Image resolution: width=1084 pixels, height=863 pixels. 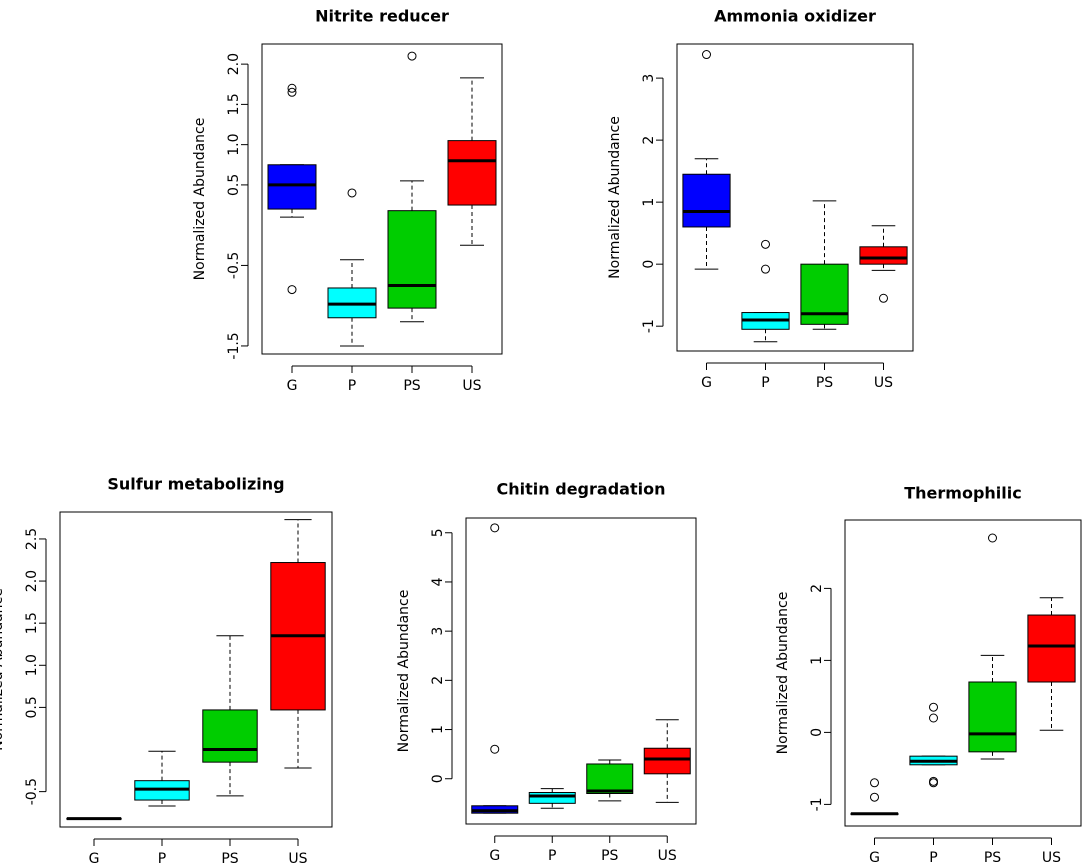 What do you see at coordinates (438, 778) in the screenshot?
I see `y-tick-label: 0` at bounding box center [438, 778].